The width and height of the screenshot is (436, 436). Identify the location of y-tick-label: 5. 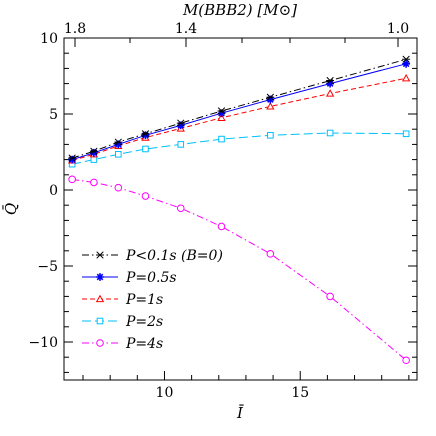
(53, 115).